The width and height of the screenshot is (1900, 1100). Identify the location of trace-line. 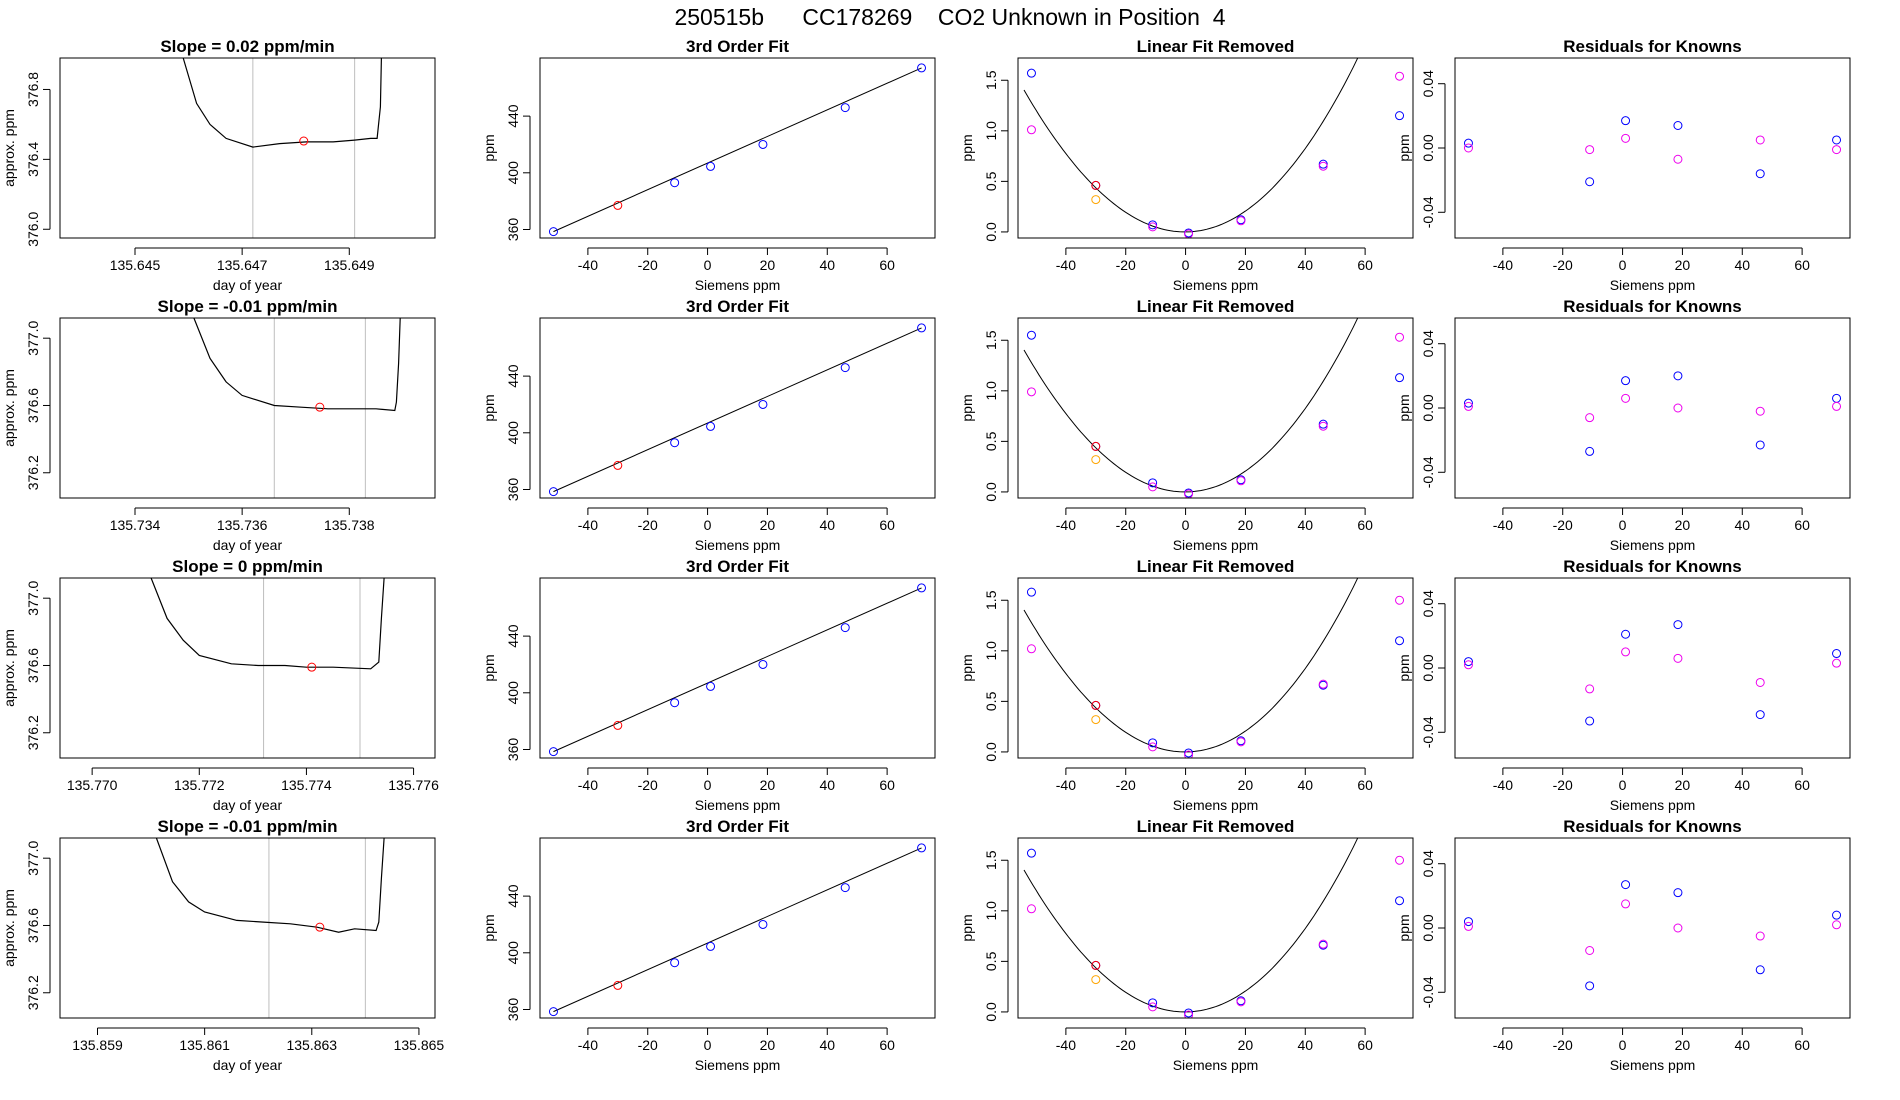
(282, 103).